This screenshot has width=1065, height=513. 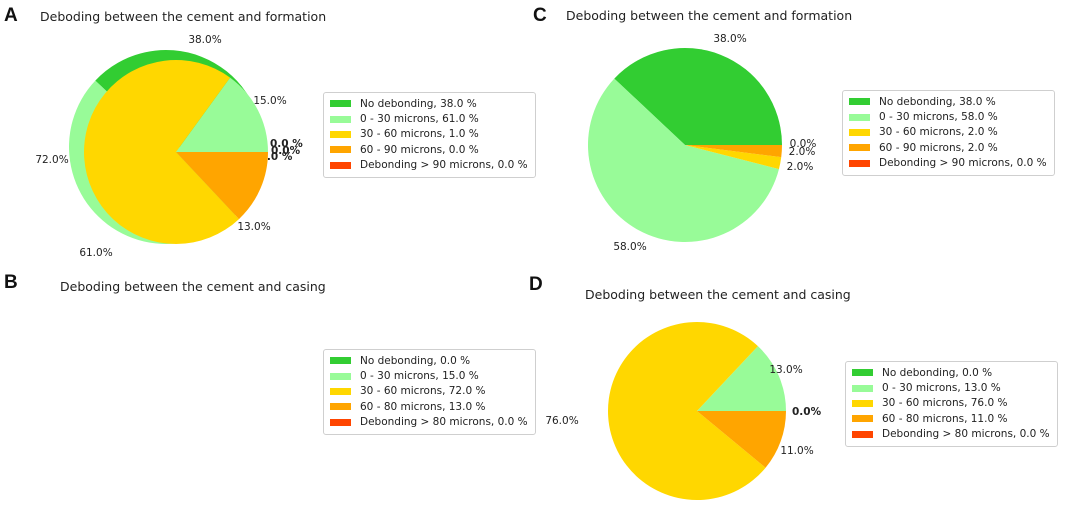 What do you see at coordinates (95, 253) in the screenshot?
I see `slice-percent-label: 61.0%` at bounding box center [95, 253].